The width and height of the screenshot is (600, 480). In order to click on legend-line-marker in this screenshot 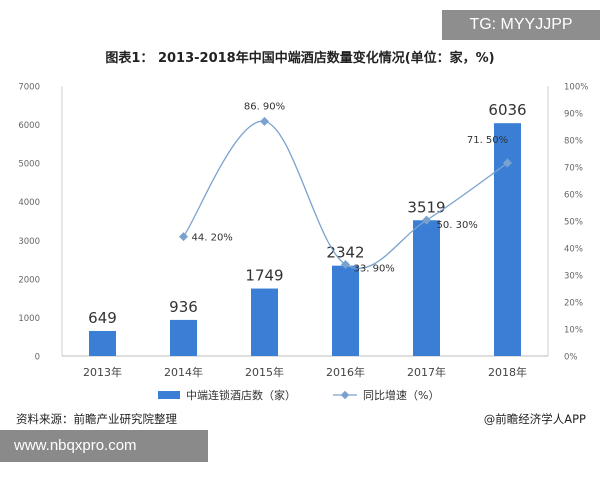, I will do `click(345, 395)`.